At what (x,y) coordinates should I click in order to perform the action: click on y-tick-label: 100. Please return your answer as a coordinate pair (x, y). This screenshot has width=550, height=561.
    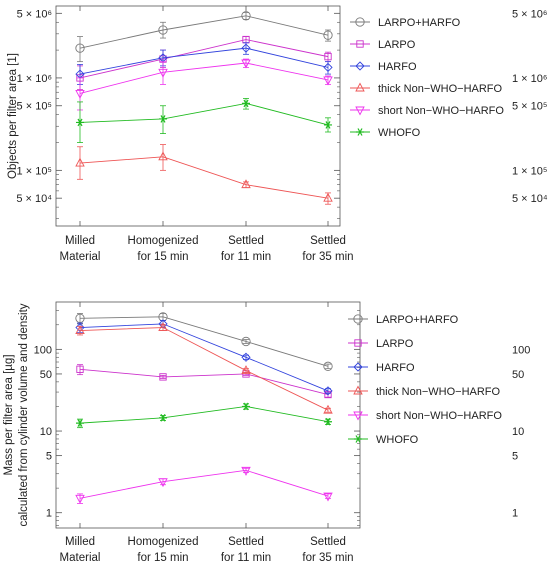
    Looking at the image, I should click on (43, 350).